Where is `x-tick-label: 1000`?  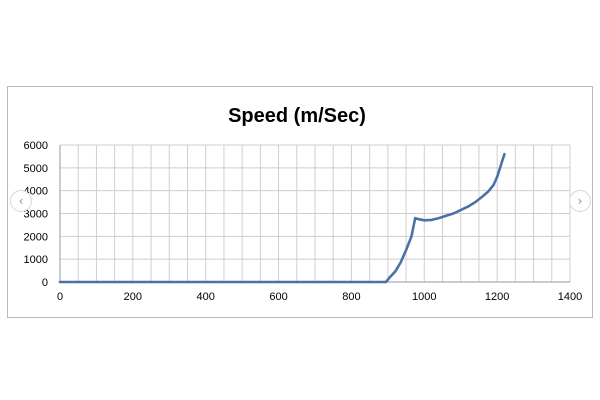 x-tick-label: 1000 is located at coordinates (424, 297).